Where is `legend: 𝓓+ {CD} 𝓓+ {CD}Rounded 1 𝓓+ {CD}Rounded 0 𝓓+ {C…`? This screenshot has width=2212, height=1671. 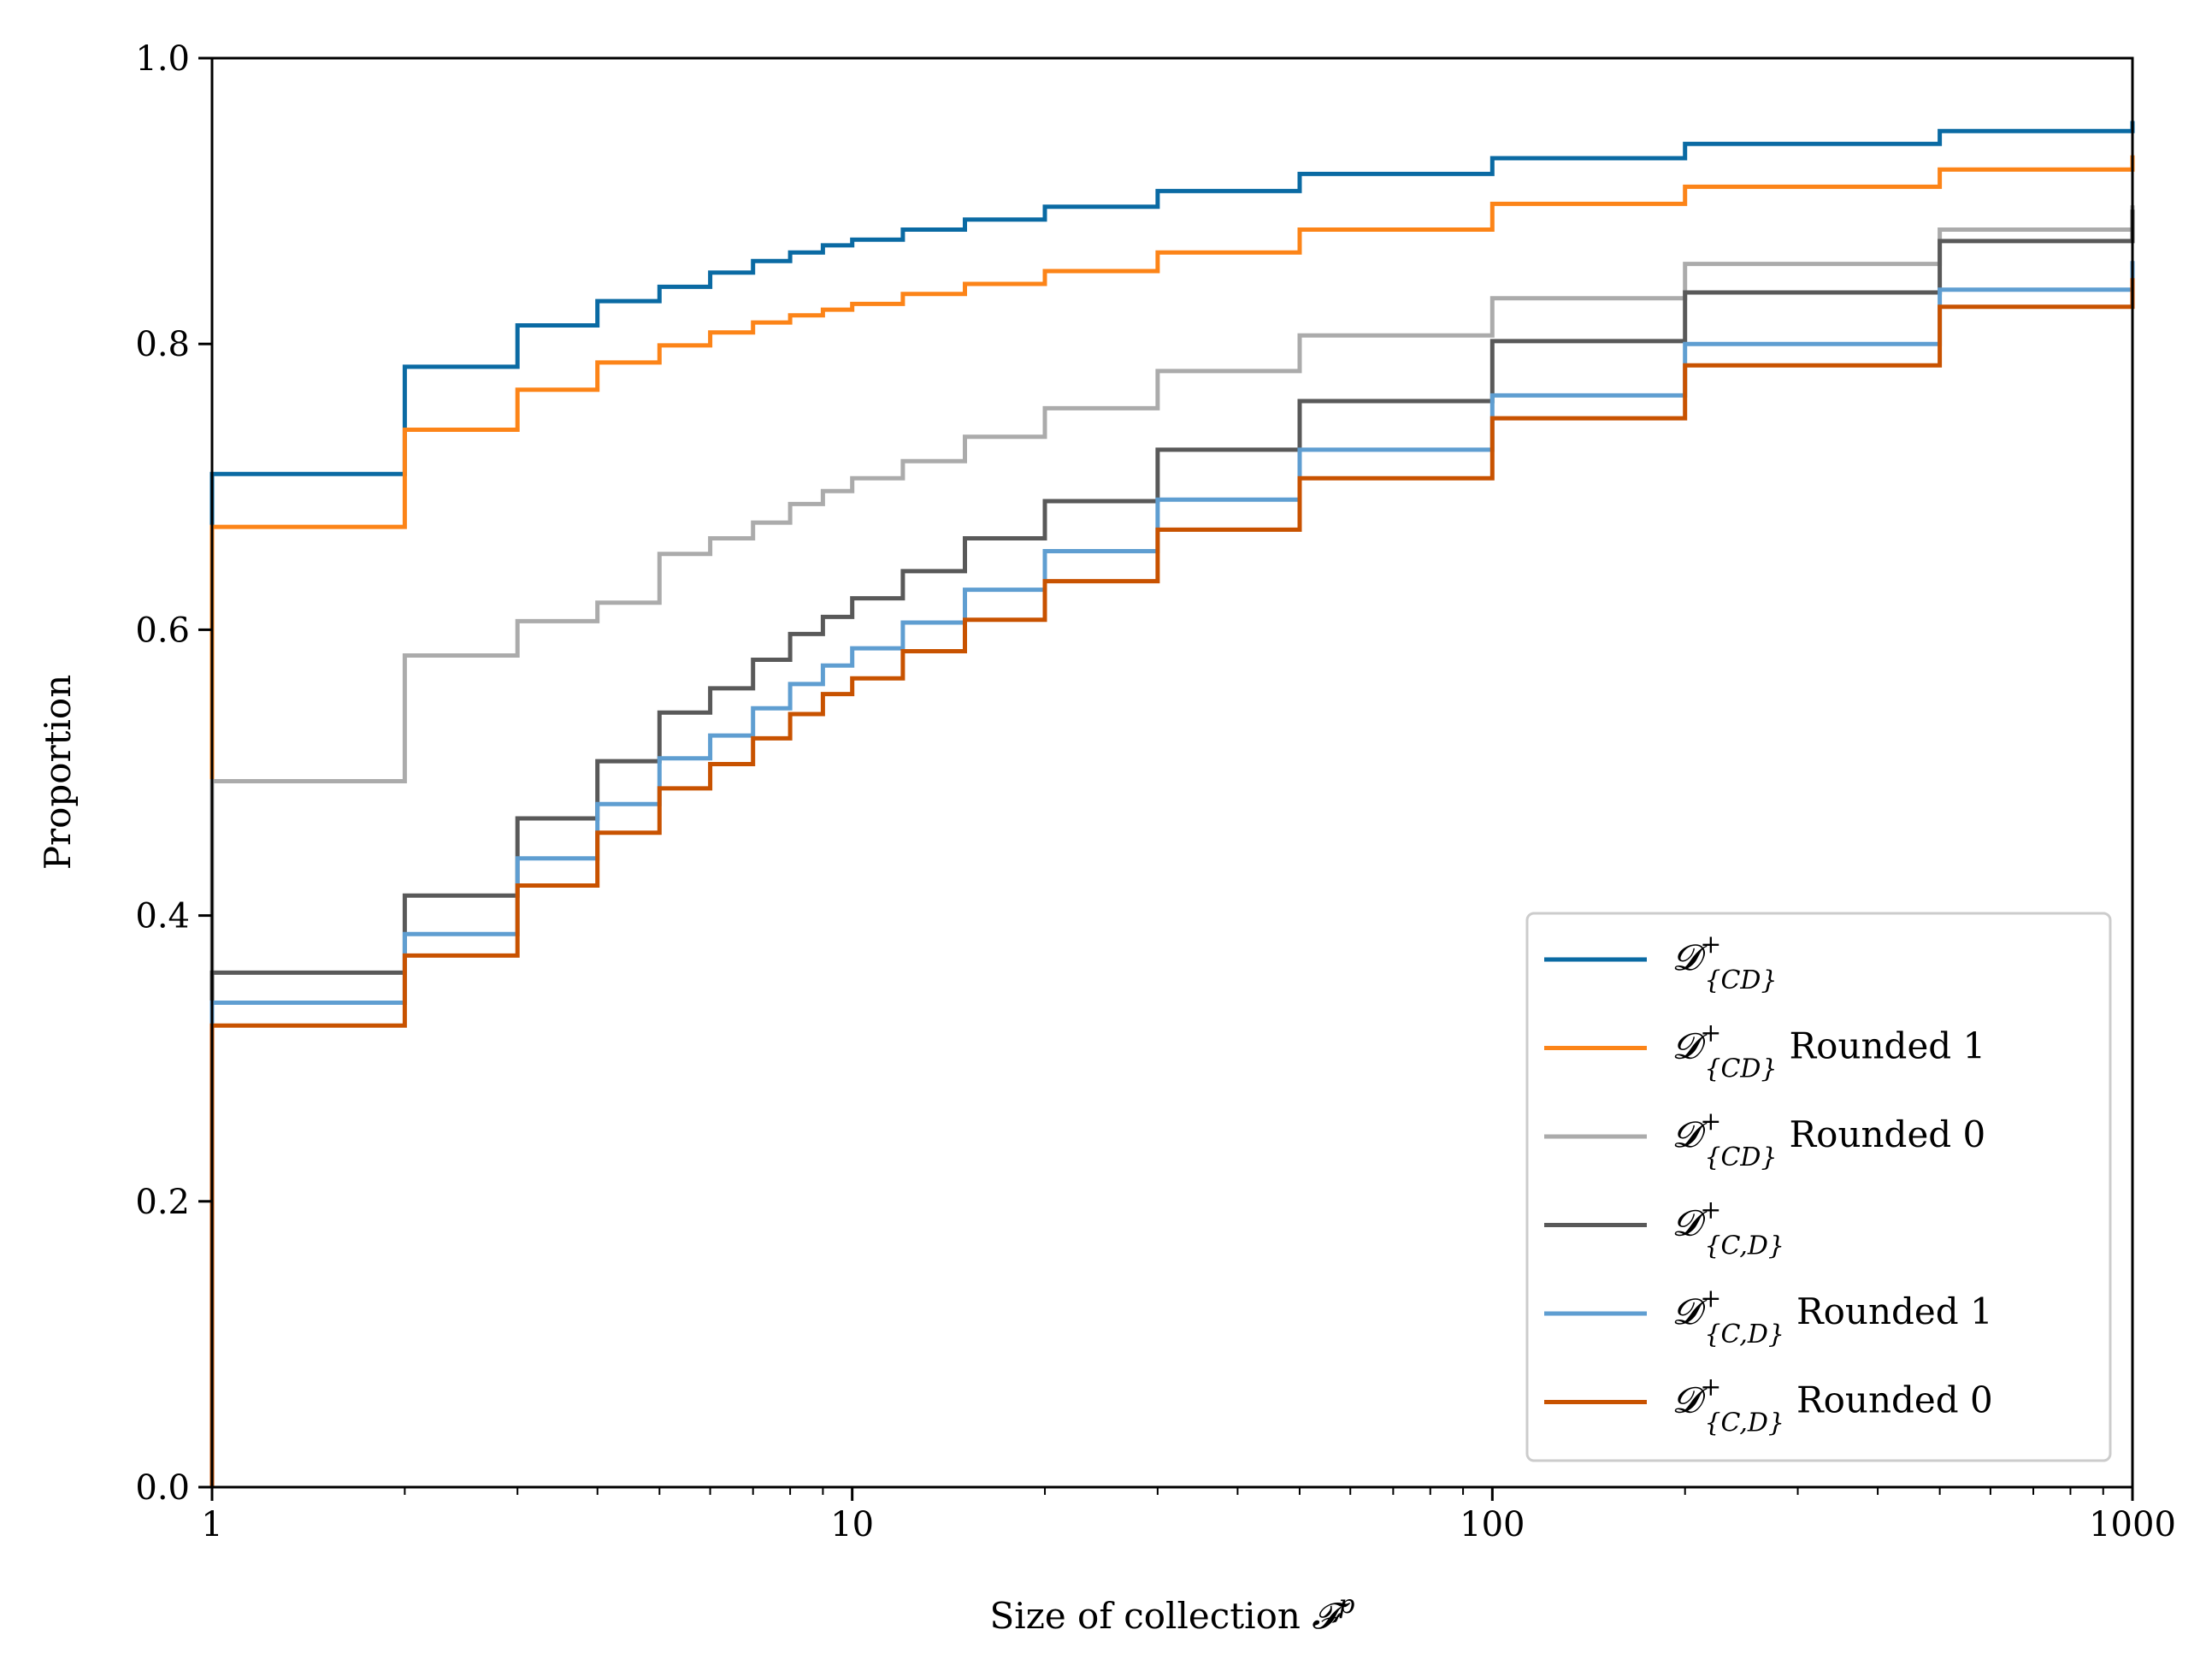 legend: 𝓓+ {CD} 𝓓+ {CD}Rounded 1 𝓓+ {CD}Rounded 0 𝓓+ {C… is located at coordinates (1819, 1187).